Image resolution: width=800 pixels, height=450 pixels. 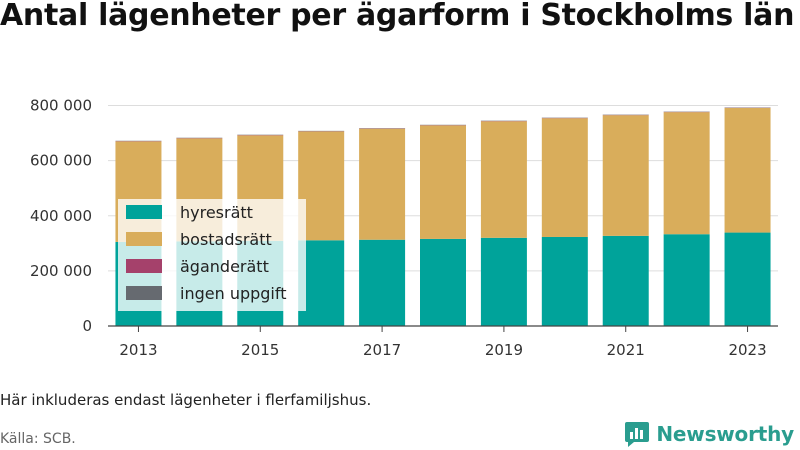 What do you see at coordinates (226, 239) in the screenshot?
I see `legend-label: bostadsrätt` at bounding box center [226, 239].